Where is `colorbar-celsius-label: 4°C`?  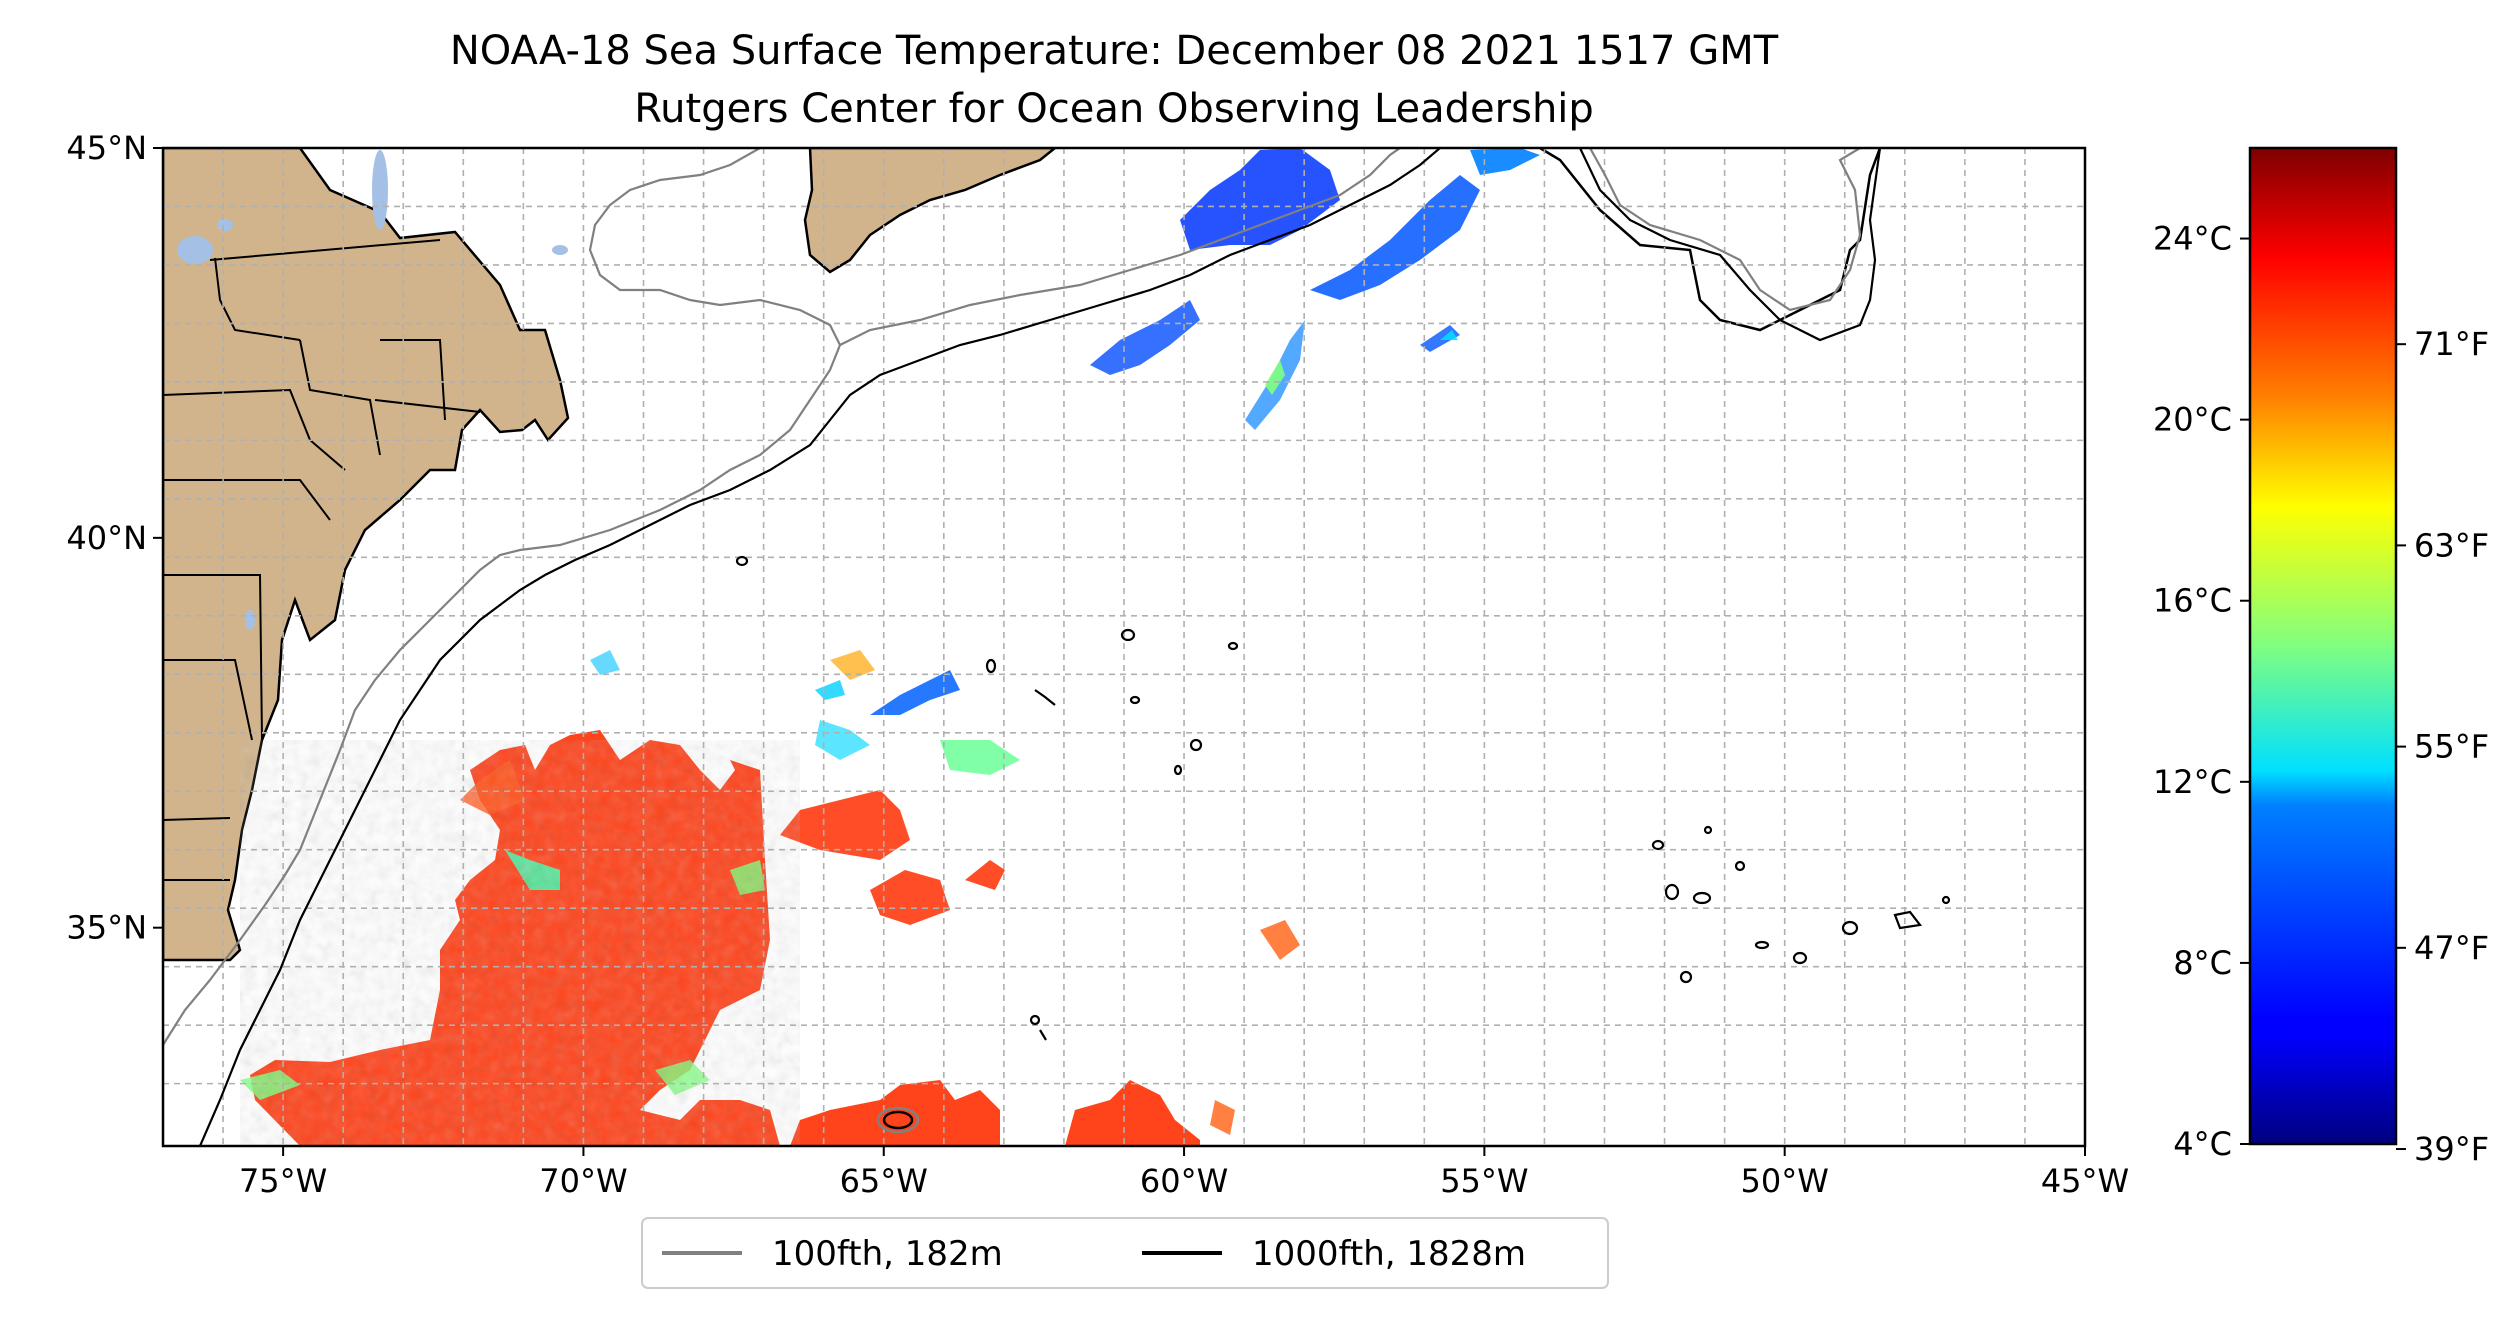
colorbar-celsius-label: 4°C is located at coordinates (2202, 1144).